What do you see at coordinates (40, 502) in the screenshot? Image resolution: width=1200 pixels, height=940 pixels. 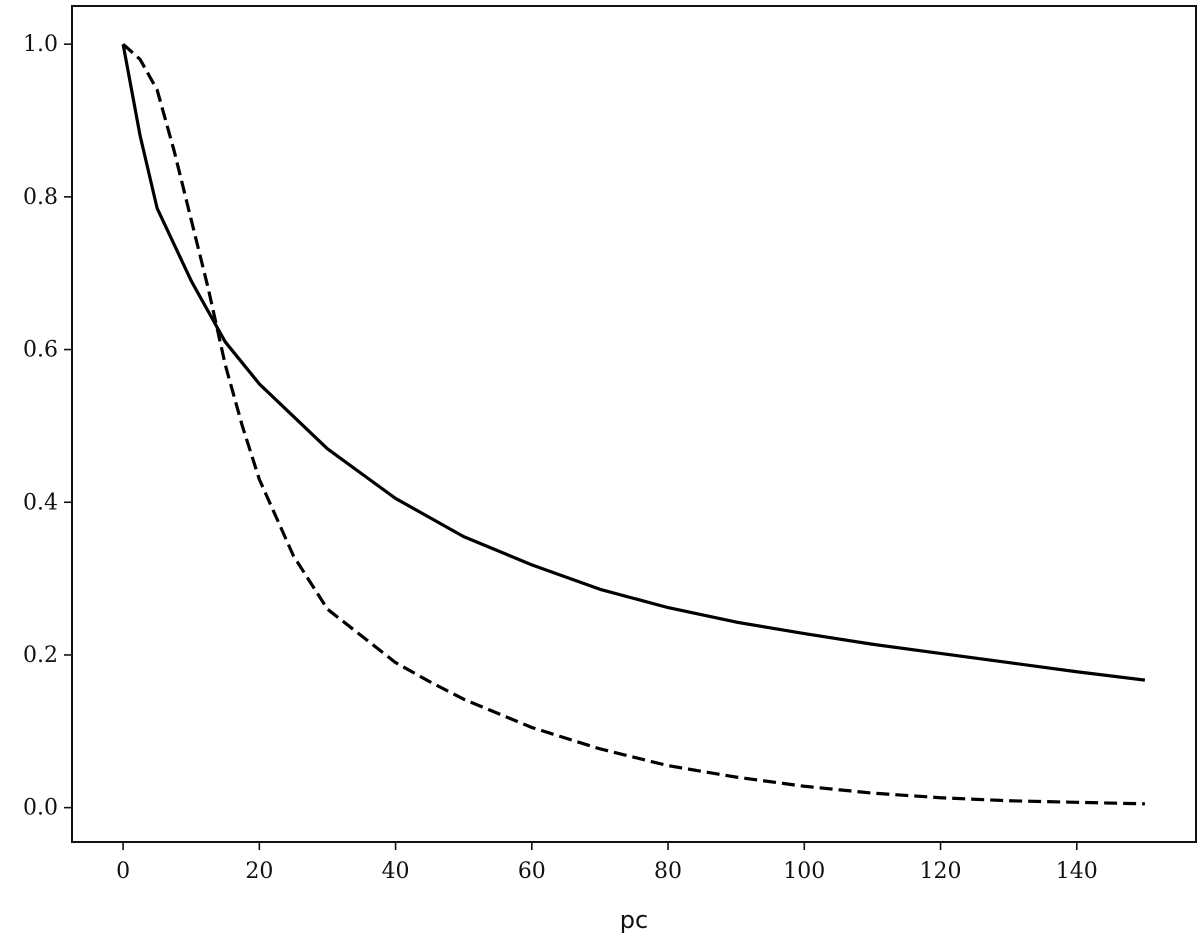 I see `y-tick-label: 0.4` at bounding box center [40, 502].